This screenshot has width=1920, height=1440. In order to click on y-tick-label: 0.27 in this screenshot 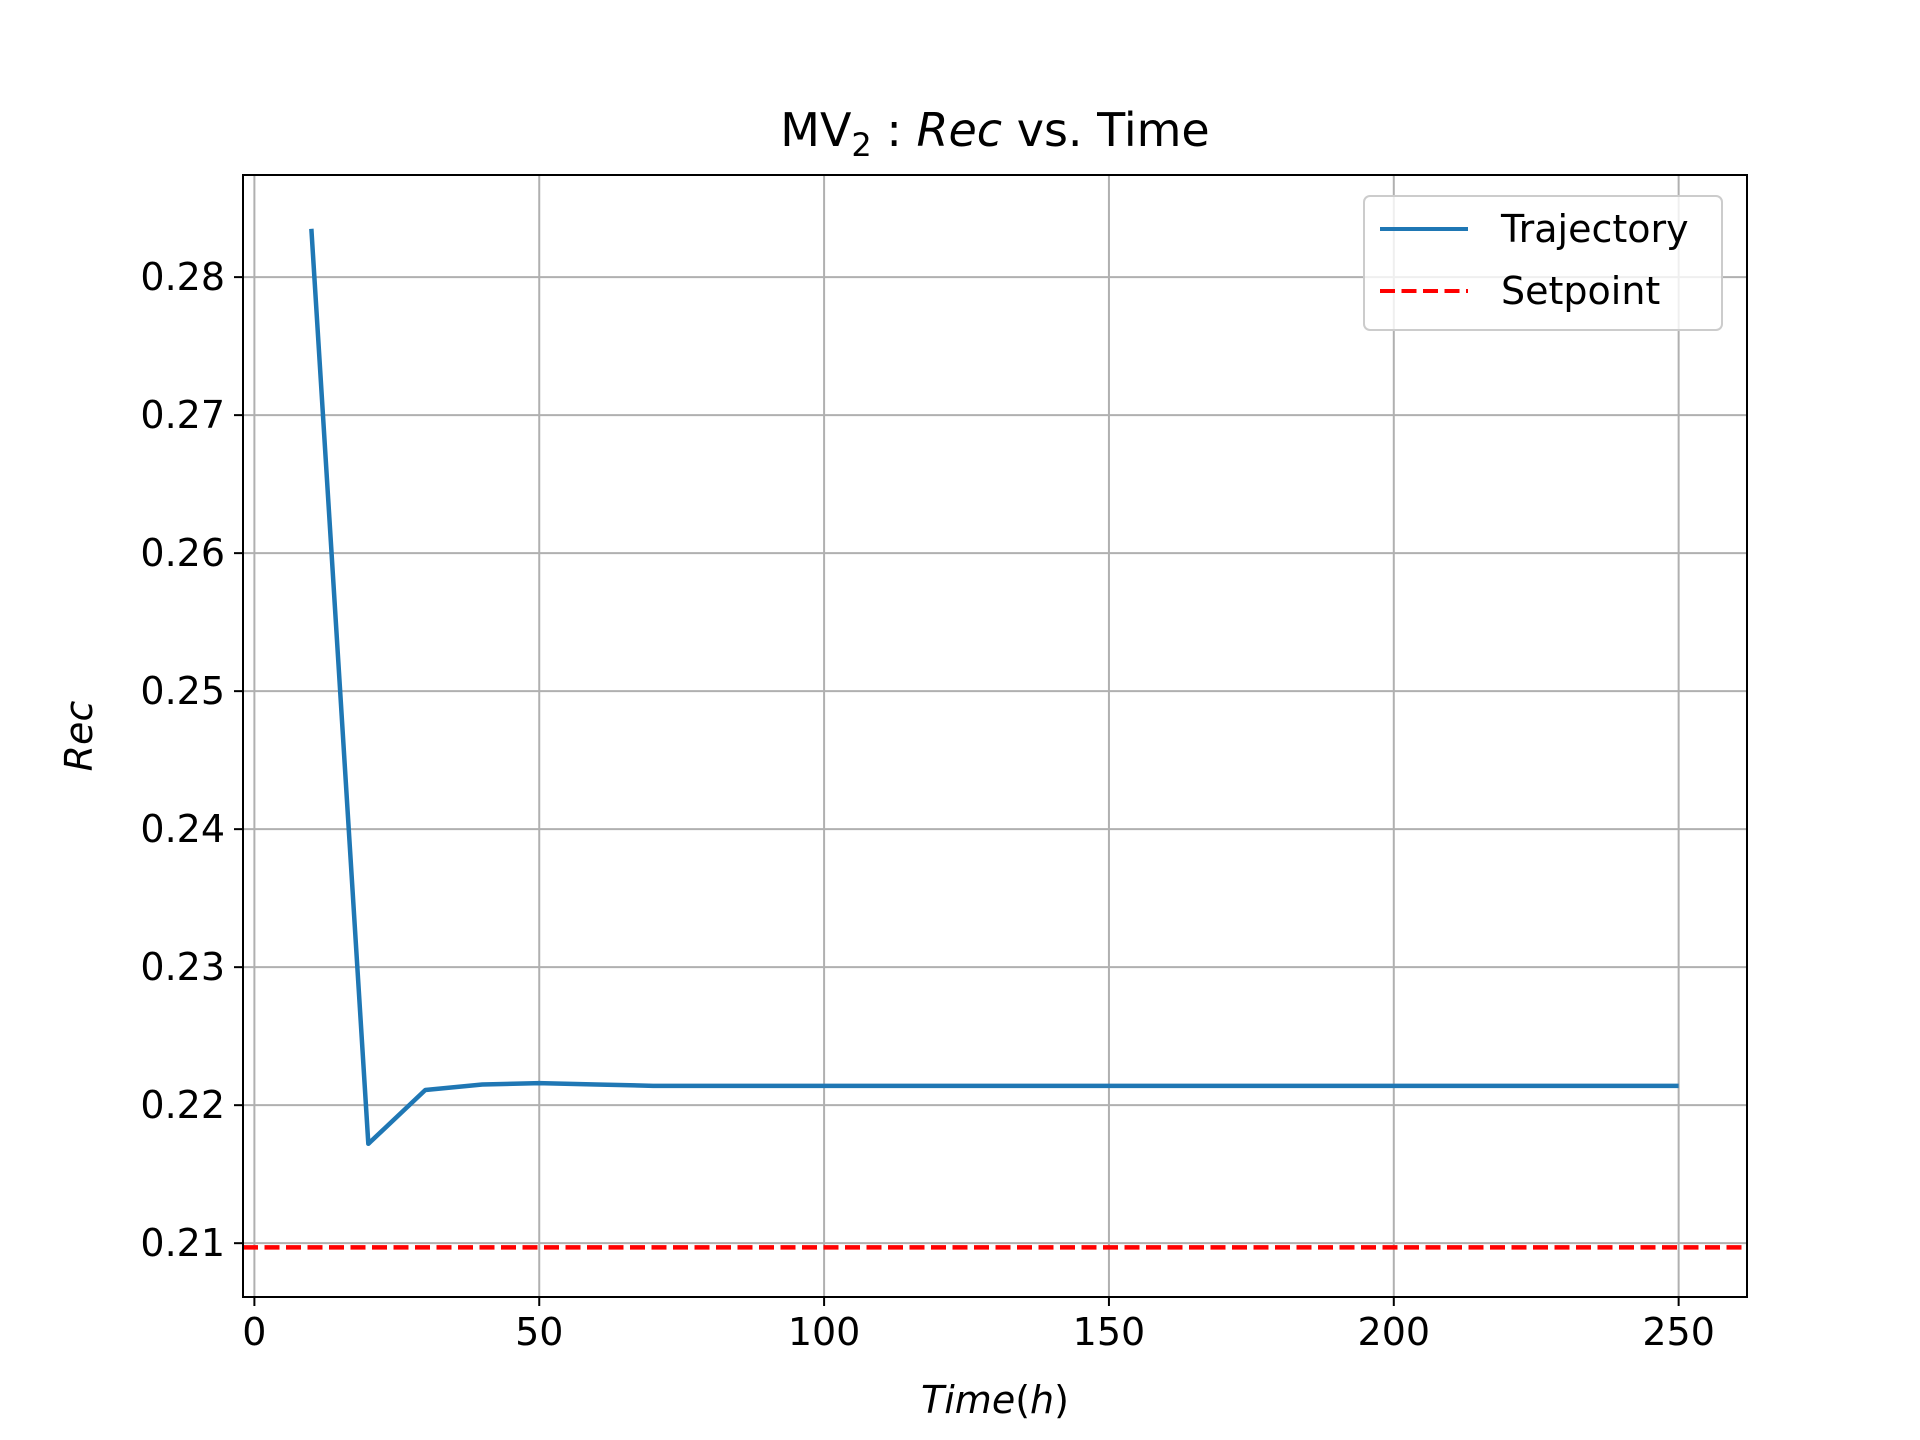, I will do `click(182, 415)`.